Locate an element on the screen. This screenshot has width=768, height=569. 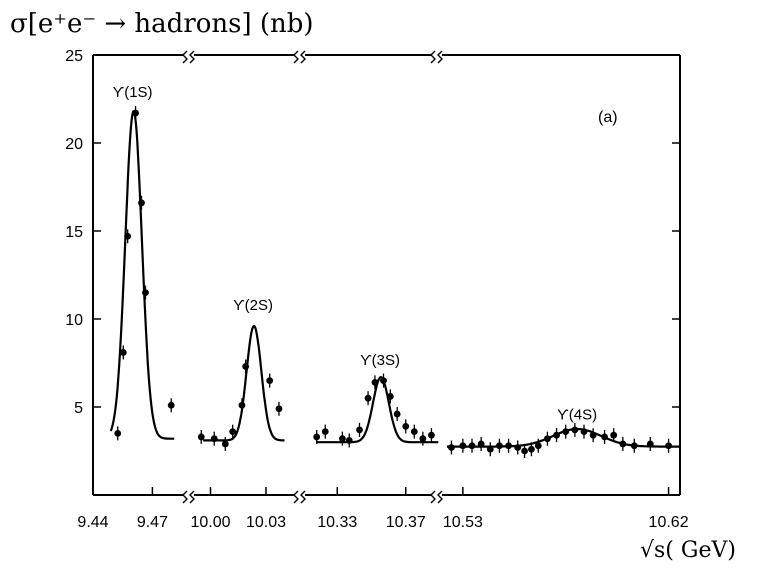
panel-label: (a) is located at coordinates (608, 117).